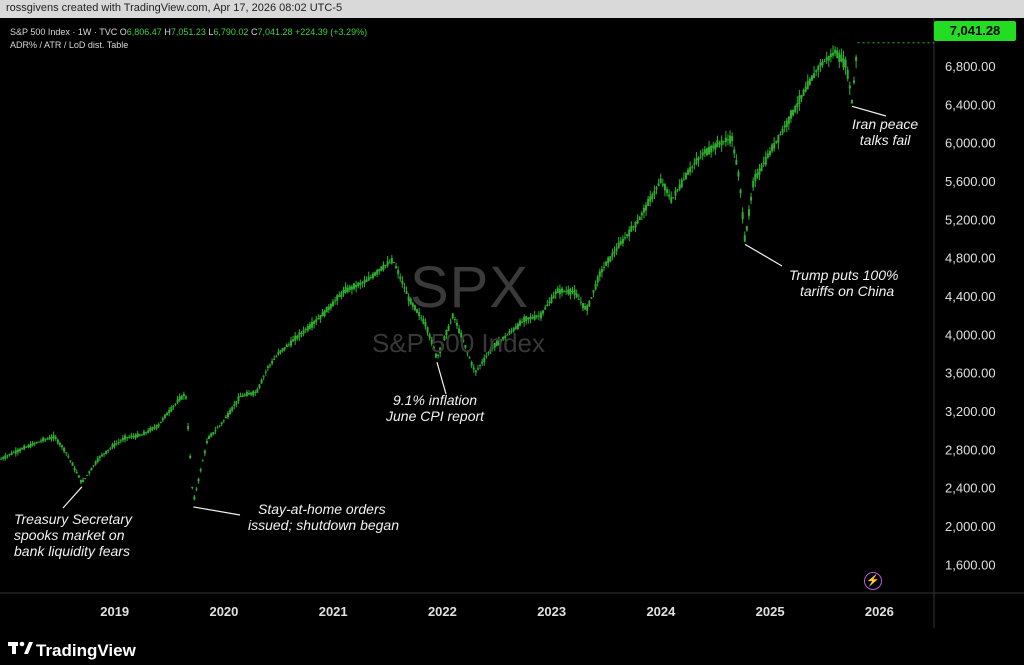 The image size is (1024, 665). Describe the element at coordinates (970, 296) in the screenshot. I see `y-tick-label: 4,400.00` at that location.